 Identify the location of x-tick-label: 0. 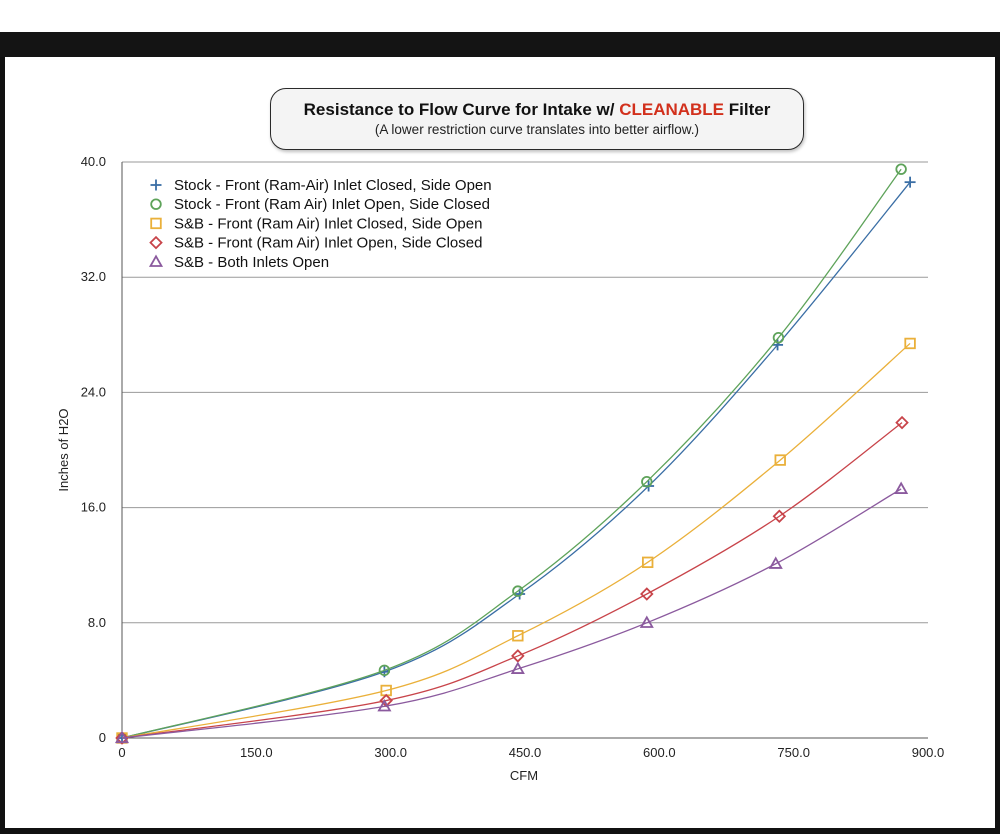
(121, 752).